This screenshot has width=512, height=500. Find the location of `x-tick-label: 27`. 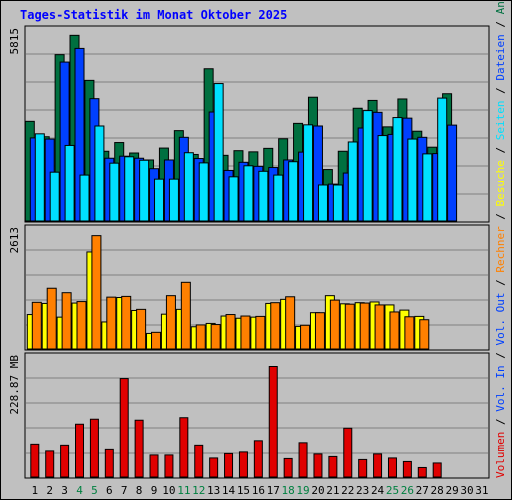

x-tick-label: 27 is located at coordinates (422, 490).